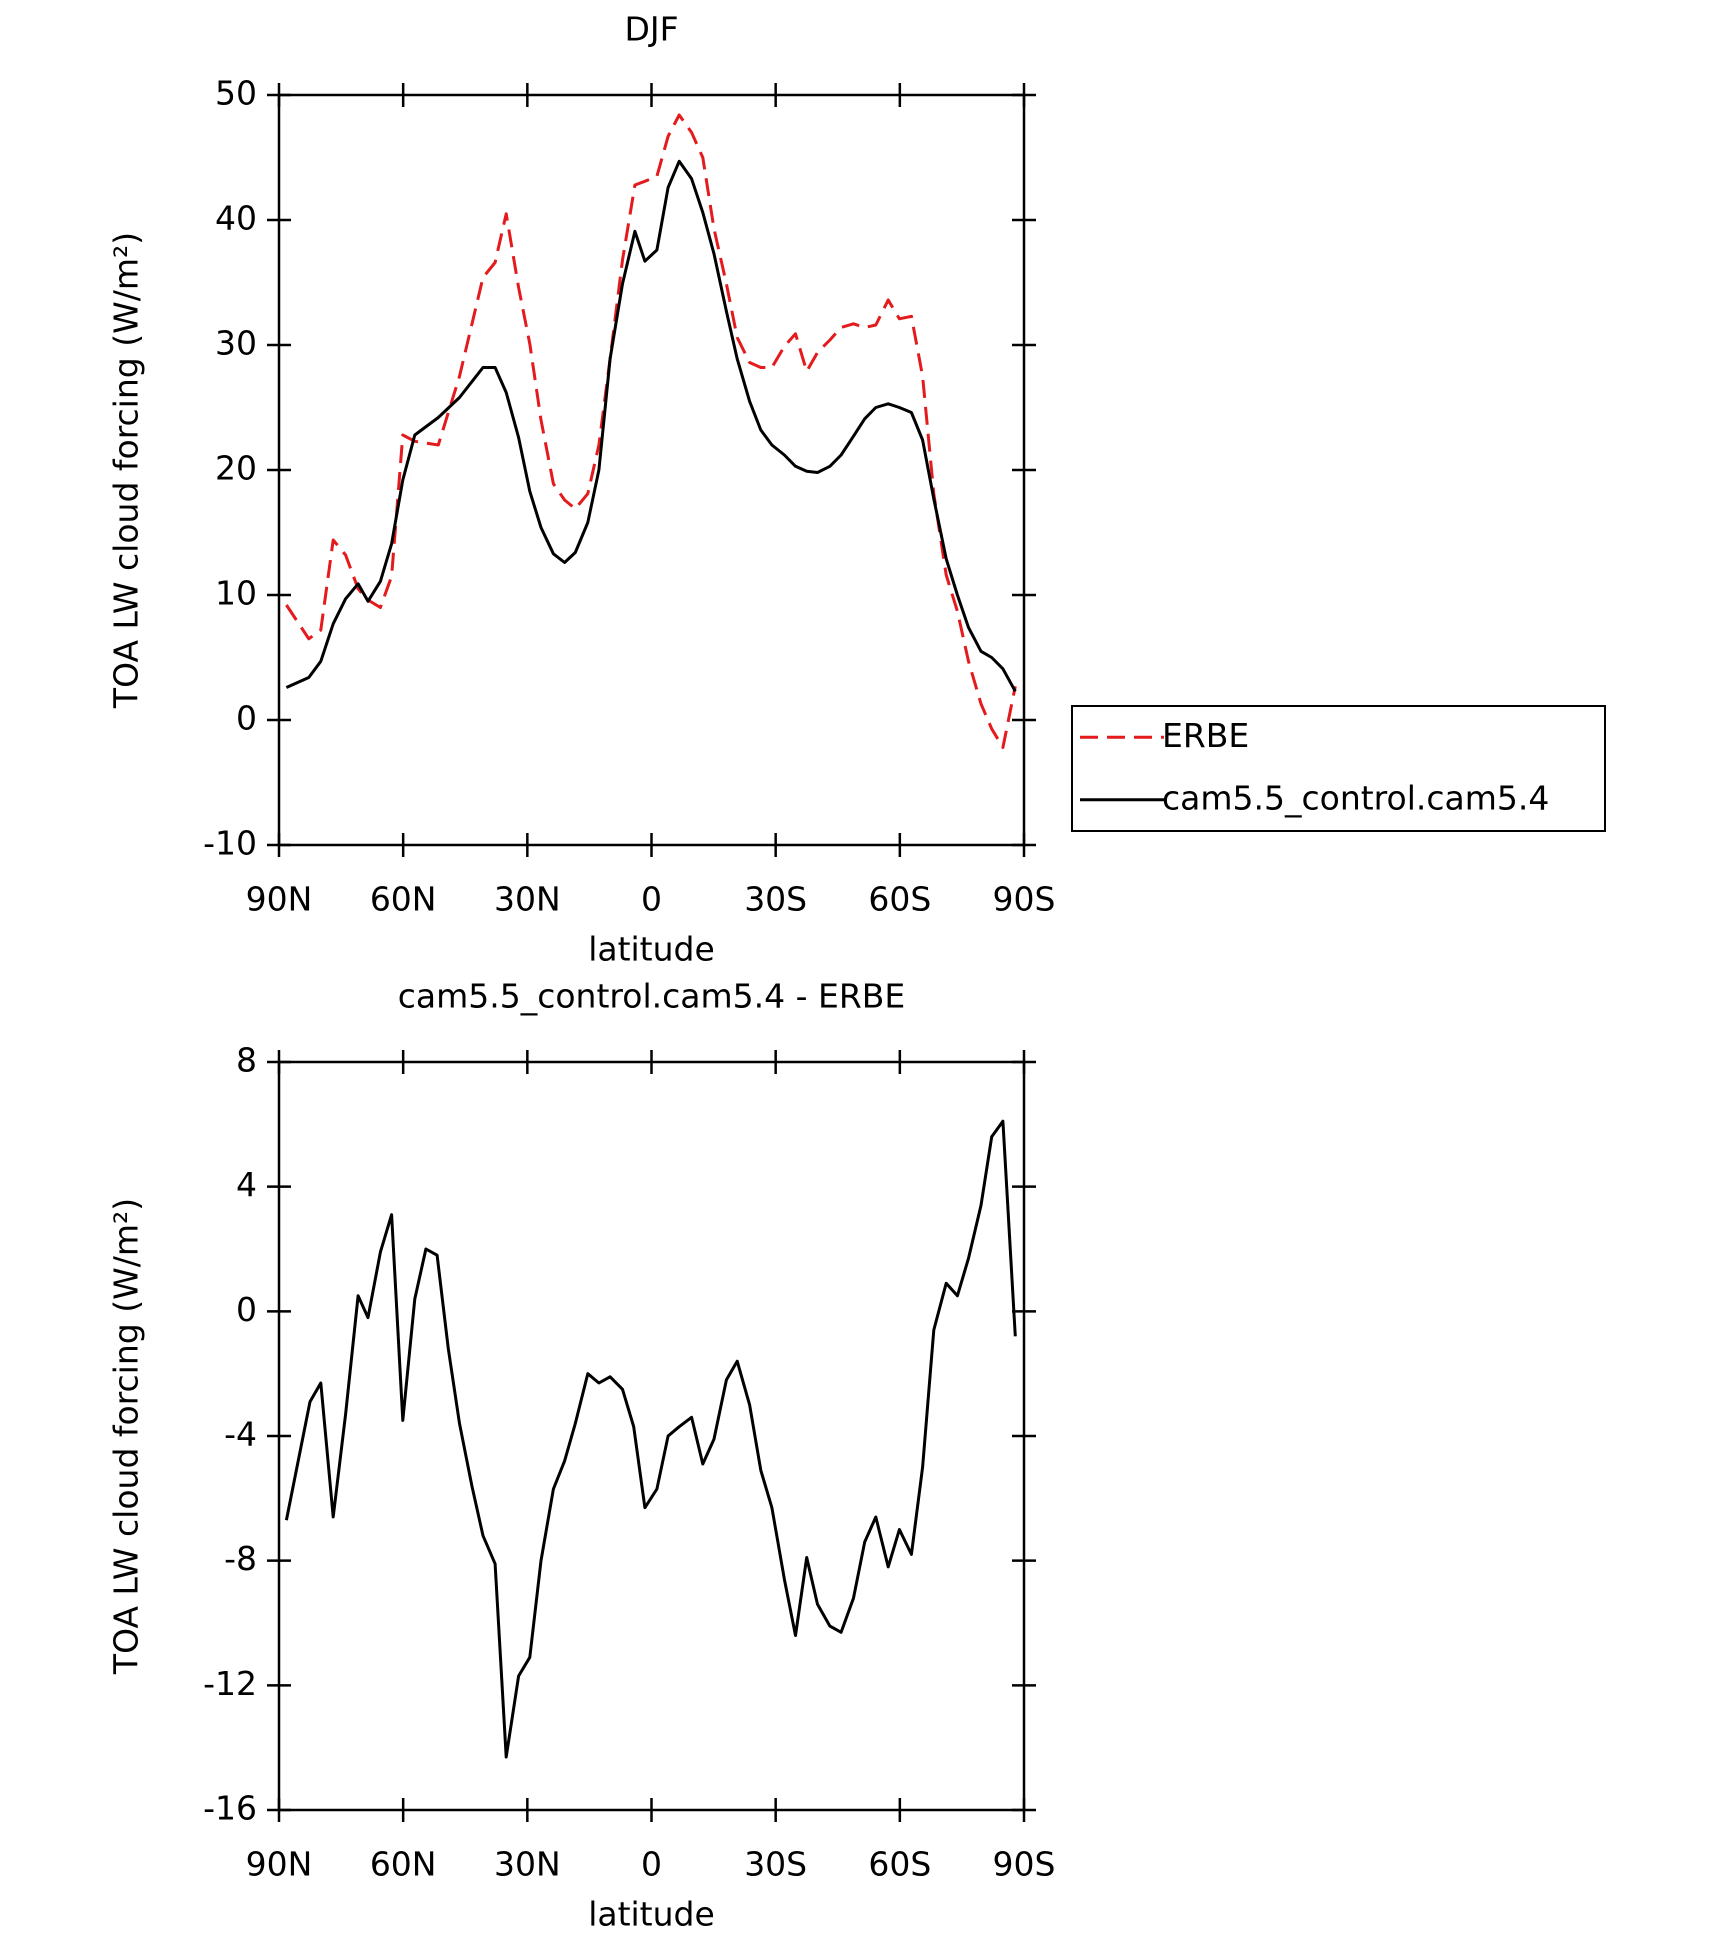  Describe the element at coordinates (1355, 797) in the screenshot. I see `legend-label: cam5.5_control.cam5.4` at that location.